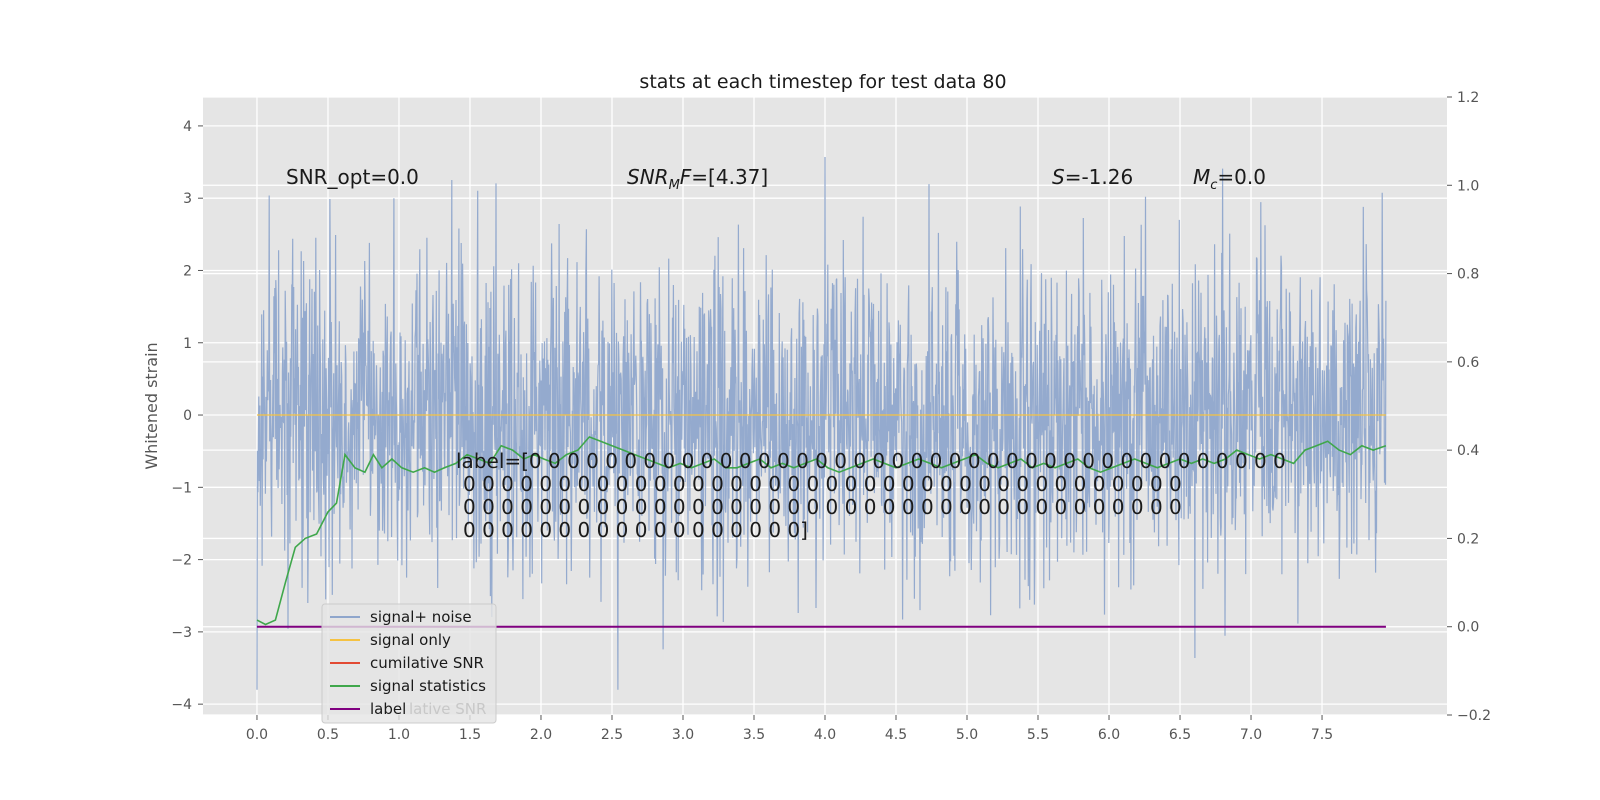 Image resolution: width=1600 pixels, height=800 pixels. Describe the element at coordinates (1468, 186) in the screenshot. I see `y2-tick-label: 1.0` at that location.